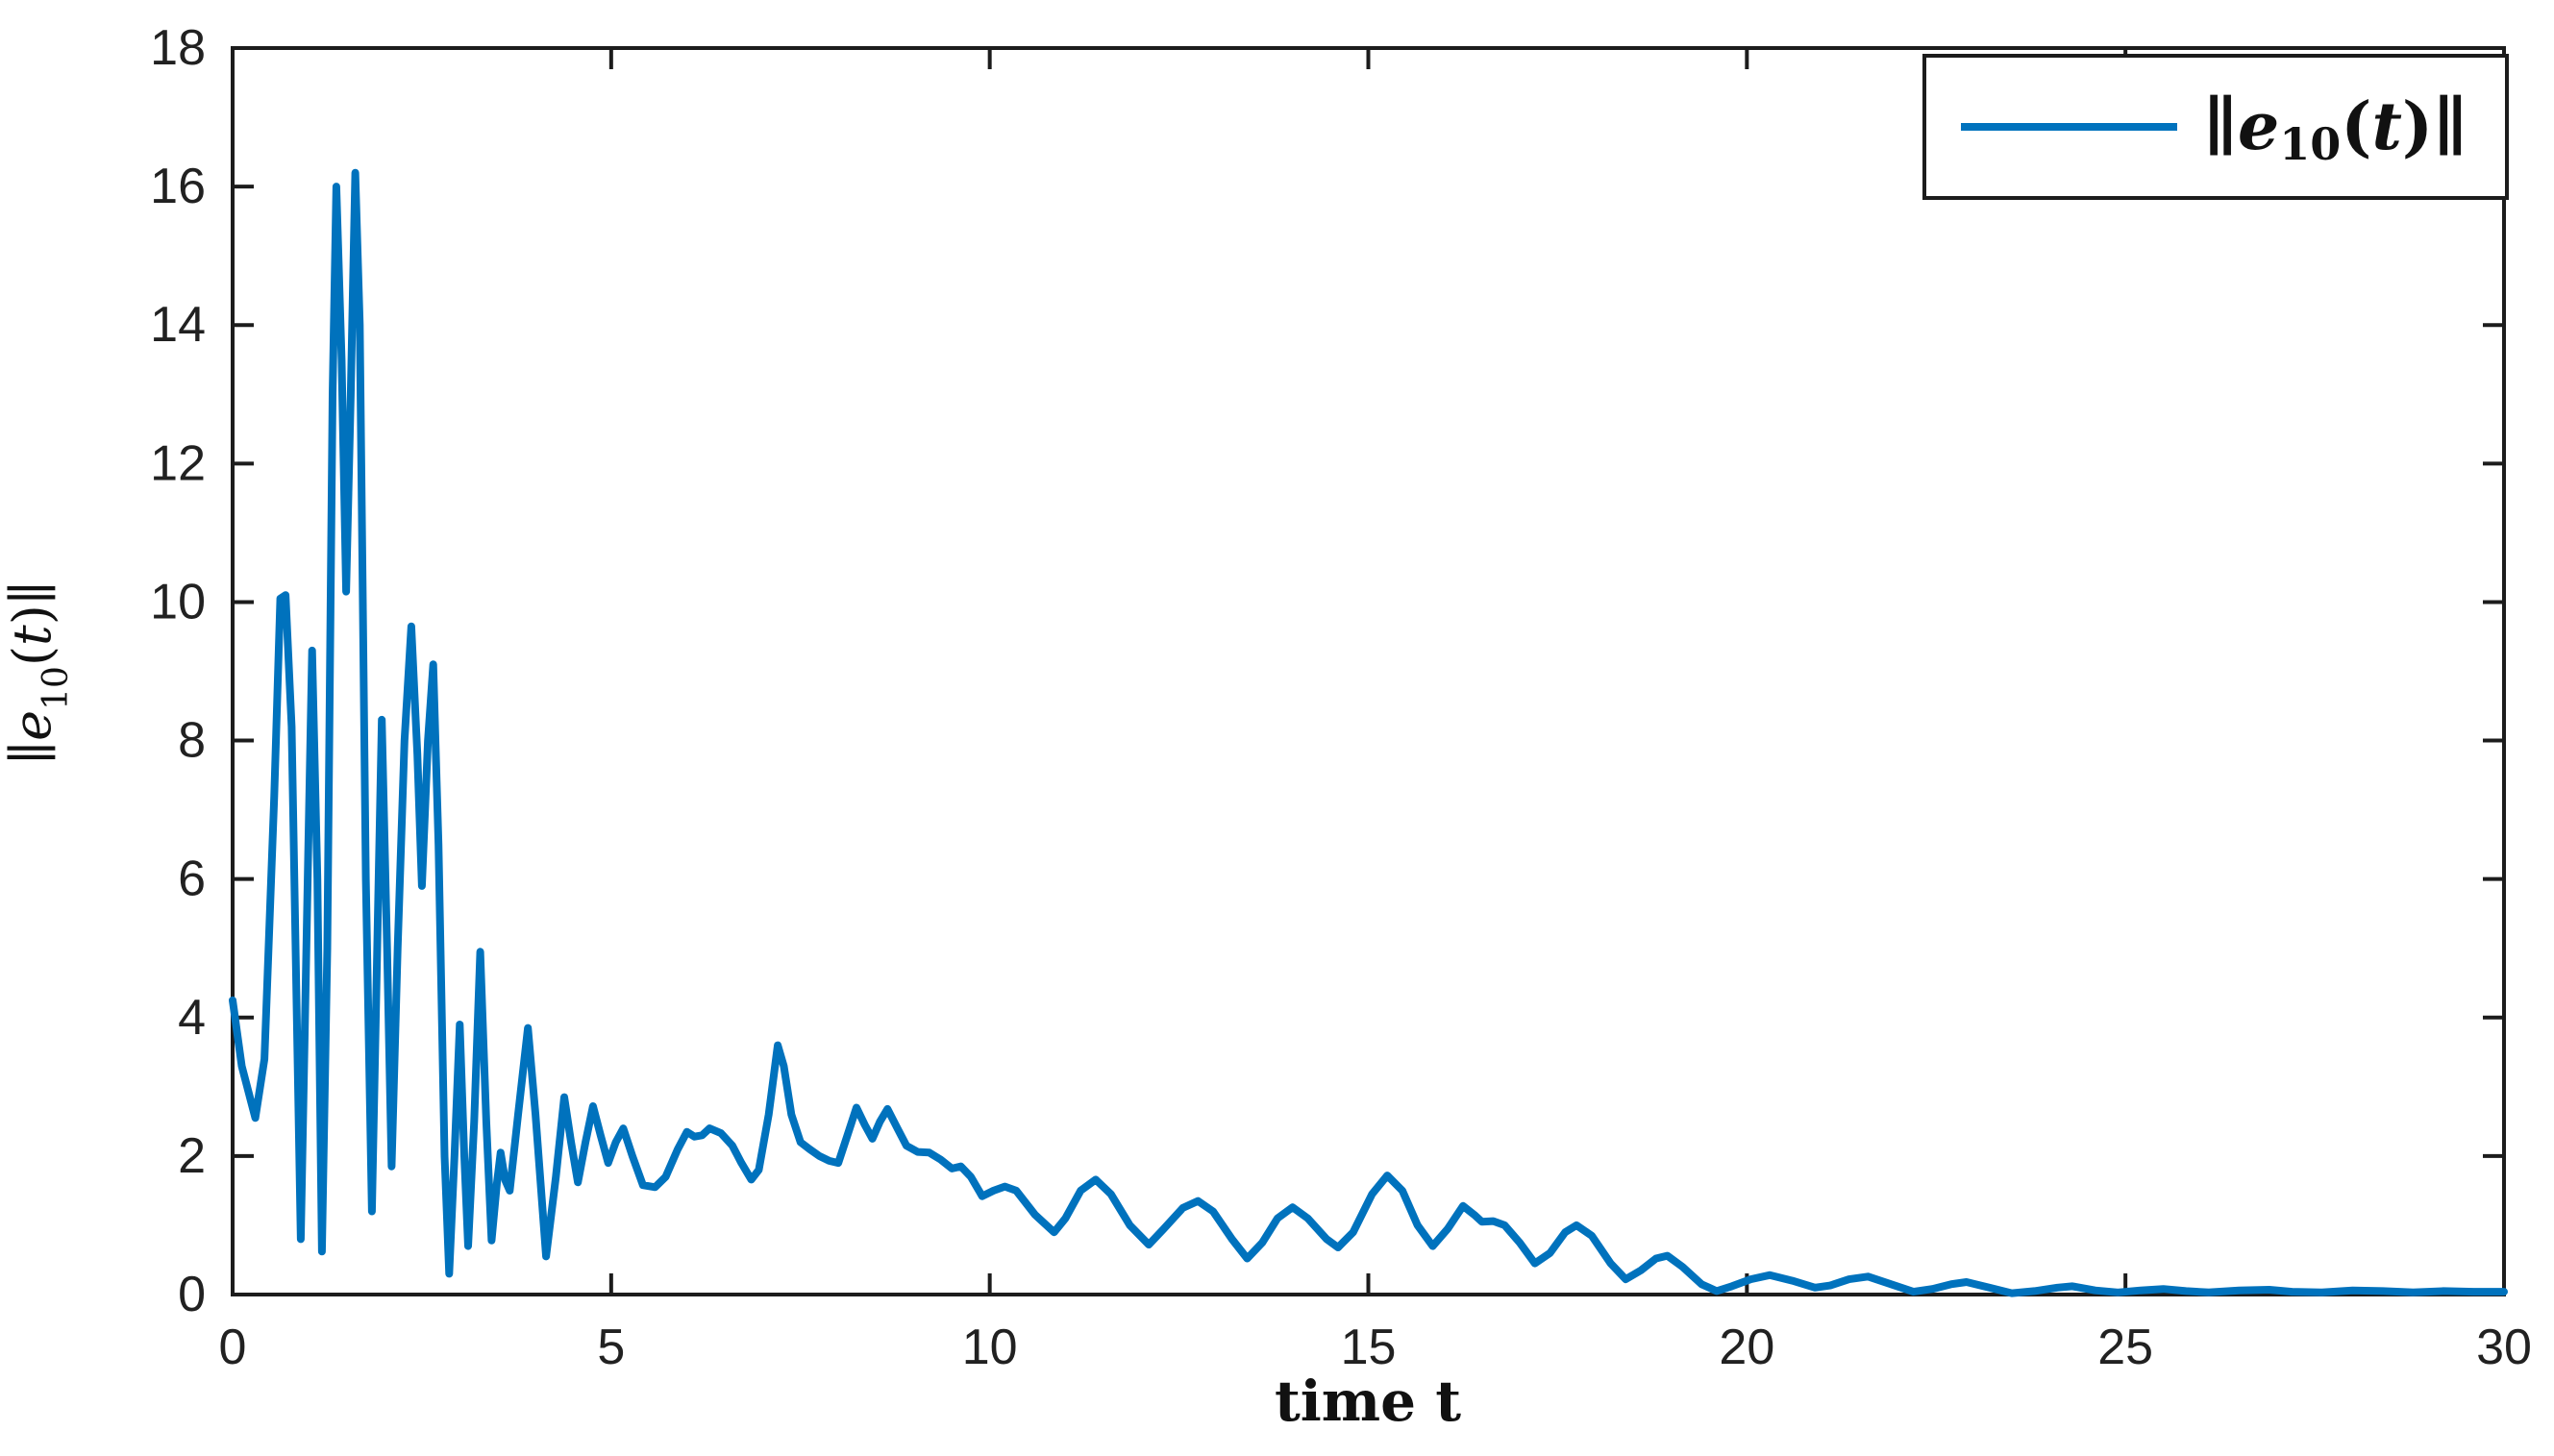 This screenshot has width=2554, height=1456. I want to click on y-tick-label: 0, so click(192, 1295).